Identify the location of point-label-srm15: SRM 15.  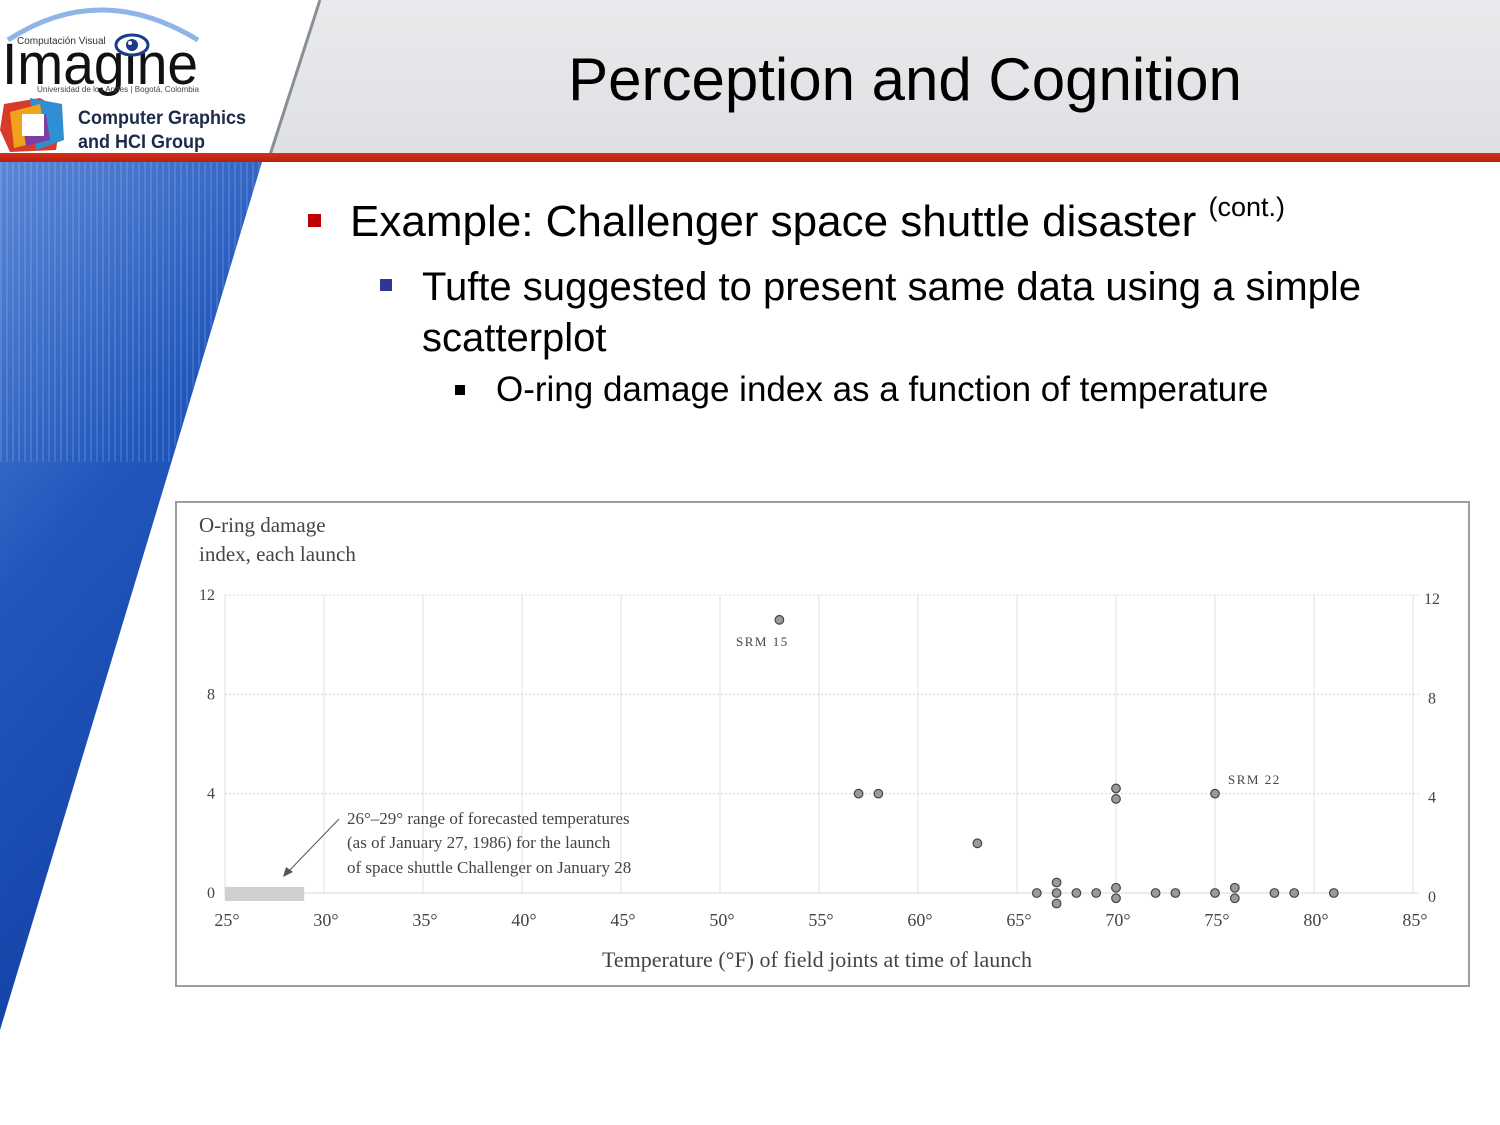
(762, 641).